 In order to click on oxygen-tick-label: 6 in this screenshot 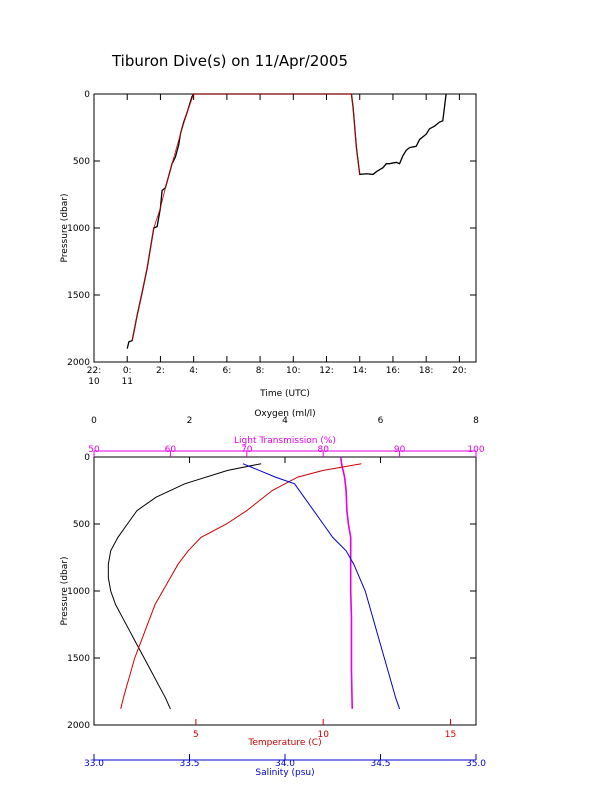, I will do `click(381, 421)`.